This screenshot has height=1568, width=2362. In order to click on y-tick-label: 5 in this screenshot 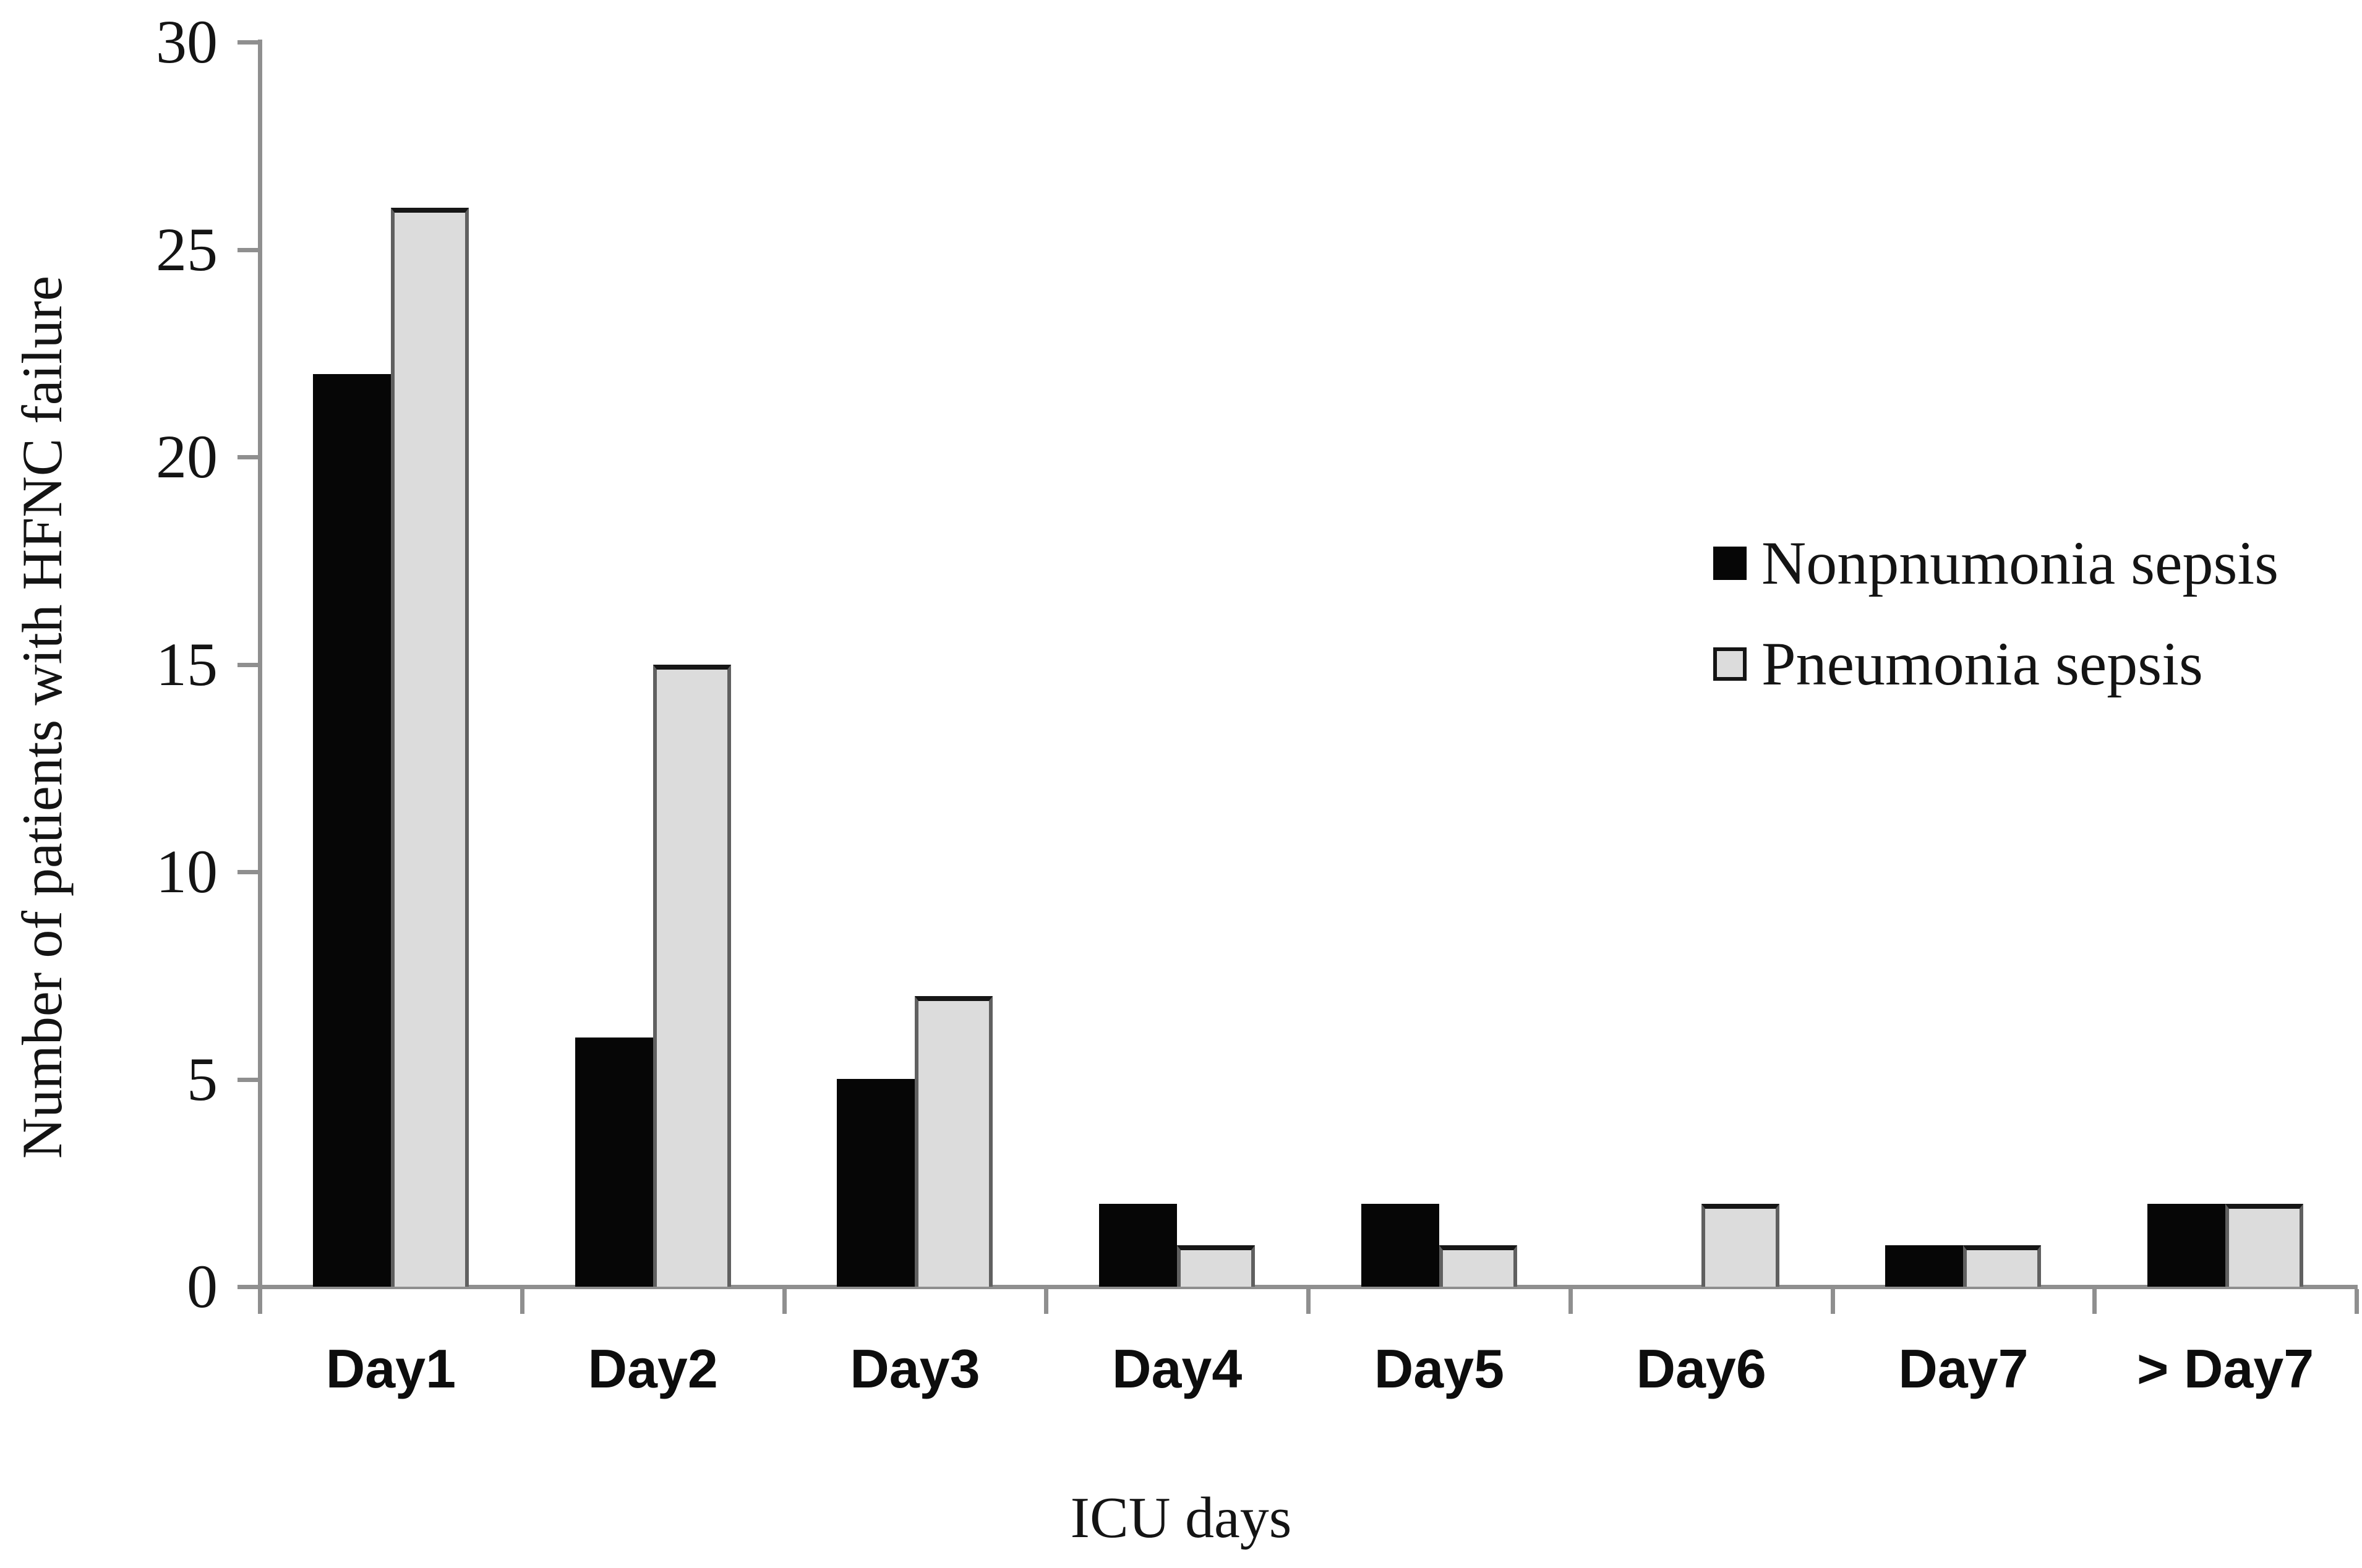, I will do `click(202, 1079)`.